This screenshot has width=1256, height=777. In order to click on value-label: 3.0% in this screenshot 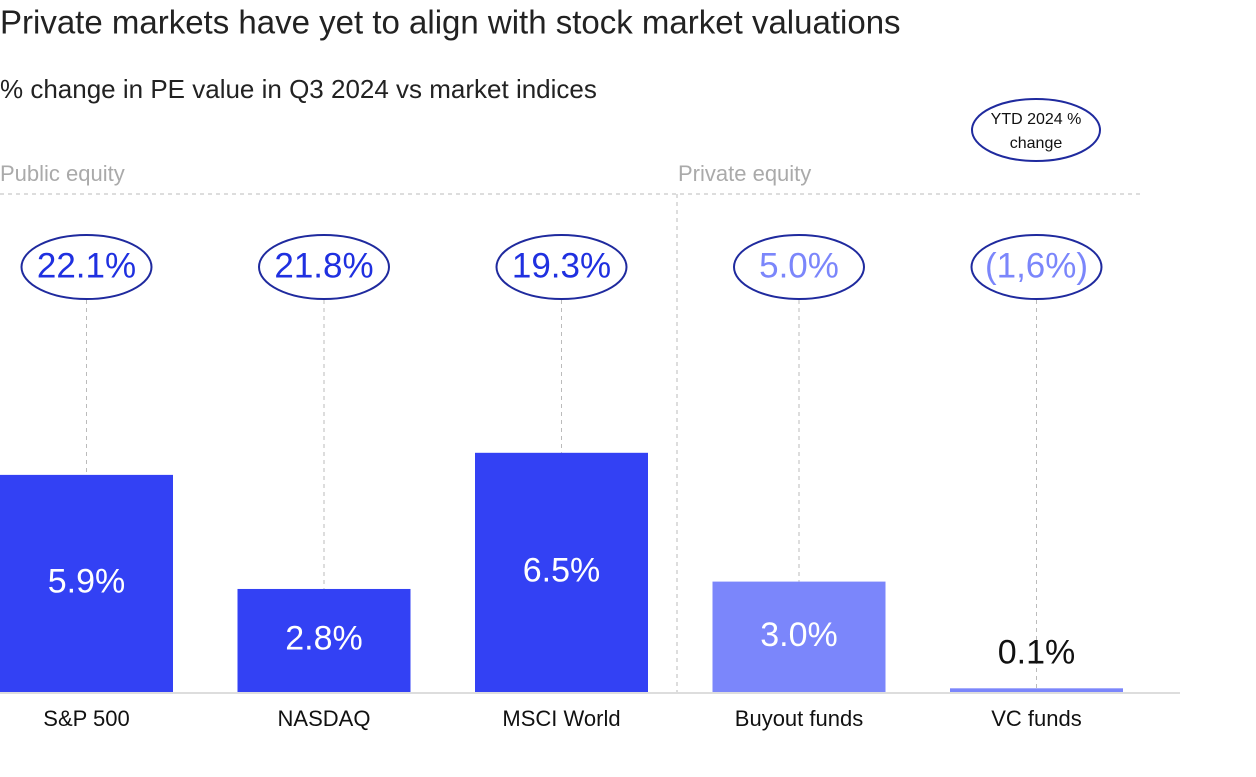, I will do `click(799, 635)`.